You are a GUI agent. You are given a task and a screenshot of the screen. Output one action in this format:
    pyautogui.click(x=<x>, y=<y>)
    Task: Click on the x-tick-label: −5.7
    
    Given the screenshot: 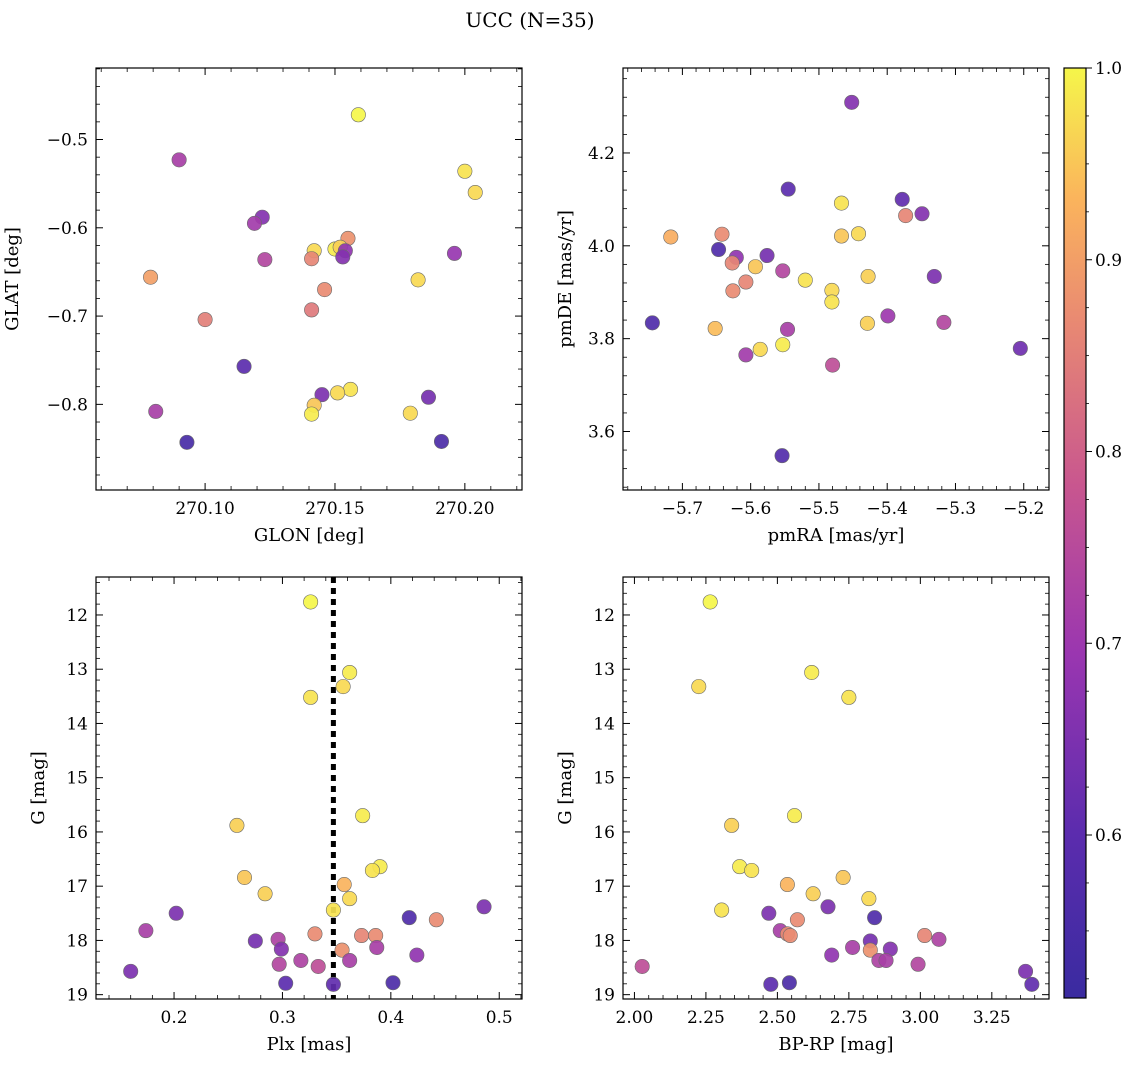 What is the action you would take?
    pyautogui.click(x=682, y=509)
    